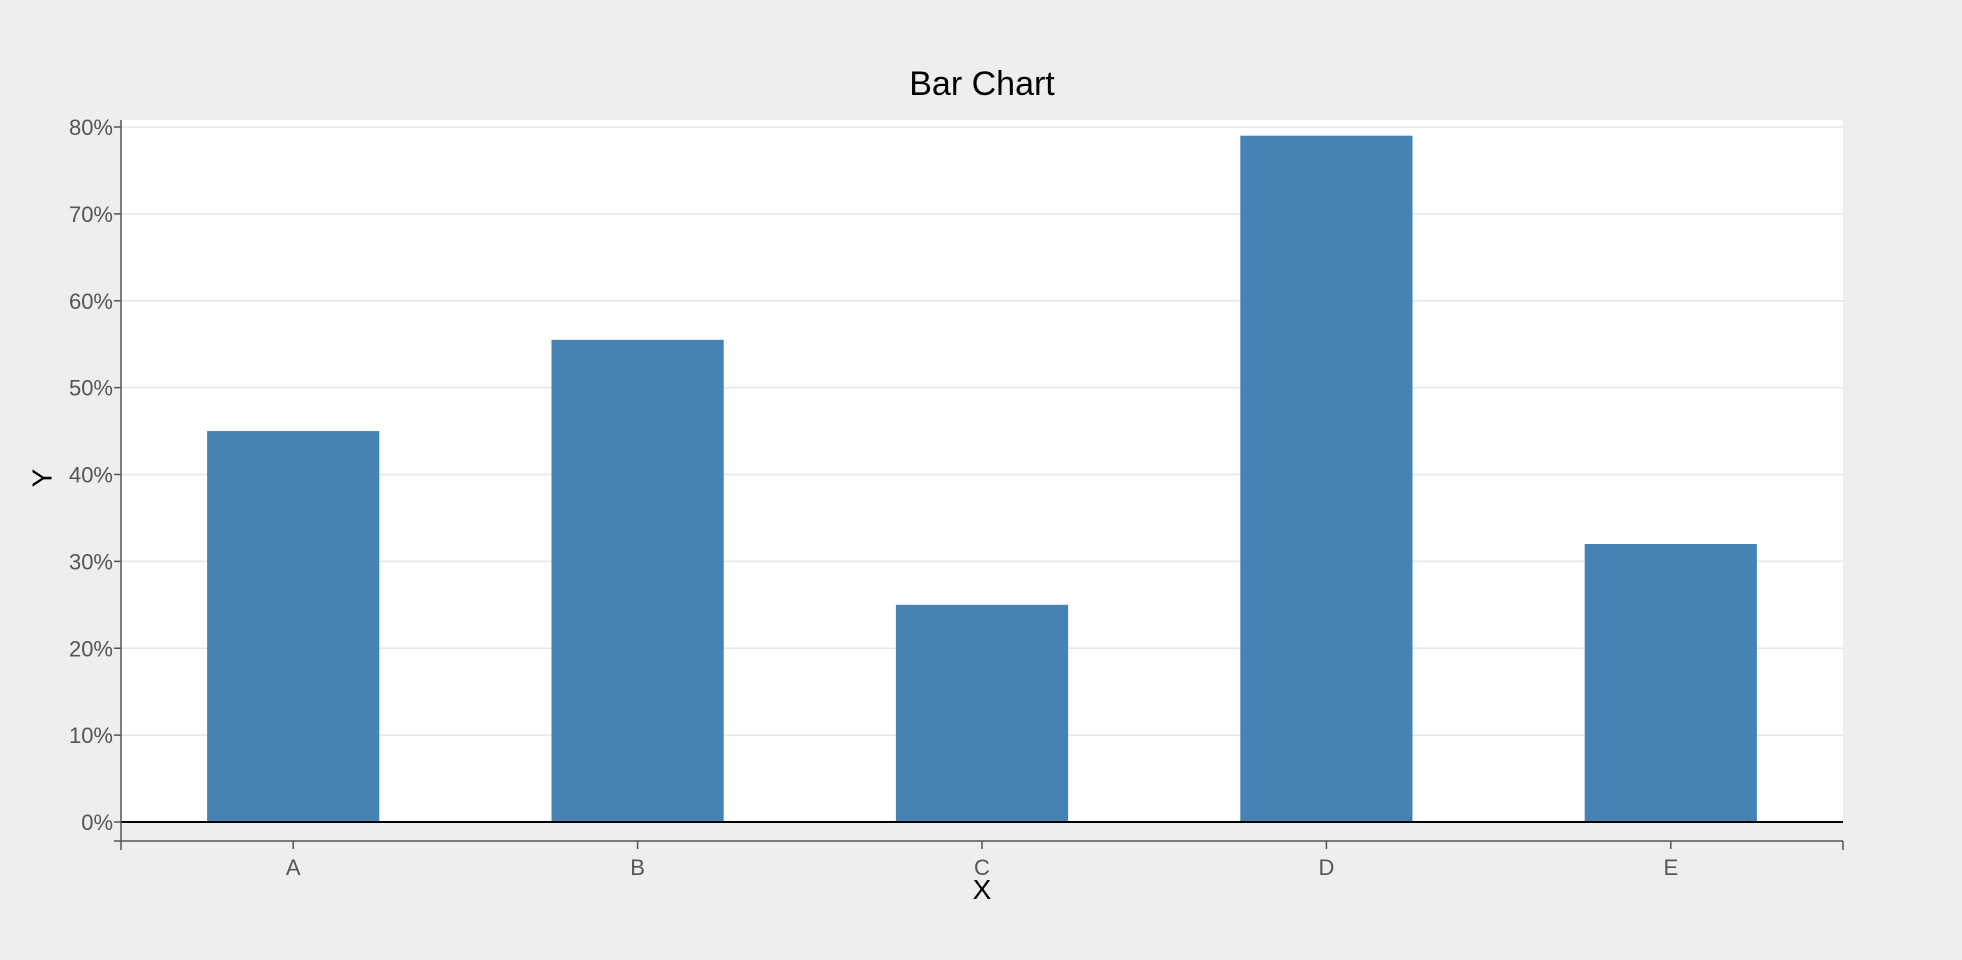 This screenshot has width=1962, height=960. What do you see at coordinates (91, 214) in the screenshot?
I see `y-tick-label: 70%` at bounding box center [91, 214].